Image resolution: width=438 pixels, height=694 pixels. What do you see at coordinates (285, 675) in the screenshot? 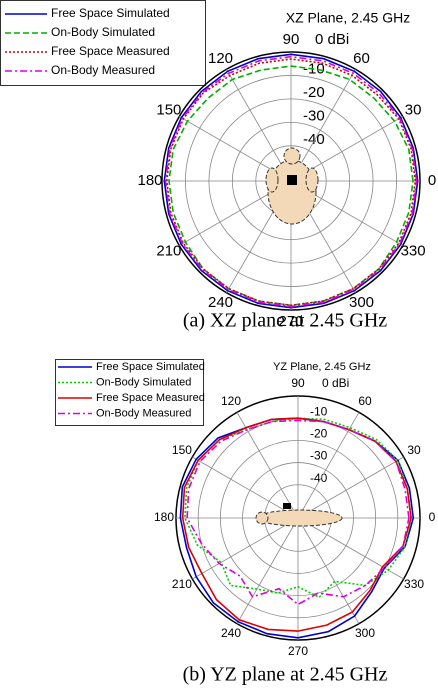
I see `caption: (b) YZ plane at 2.45 GHz` at bounding box center [285, 675].